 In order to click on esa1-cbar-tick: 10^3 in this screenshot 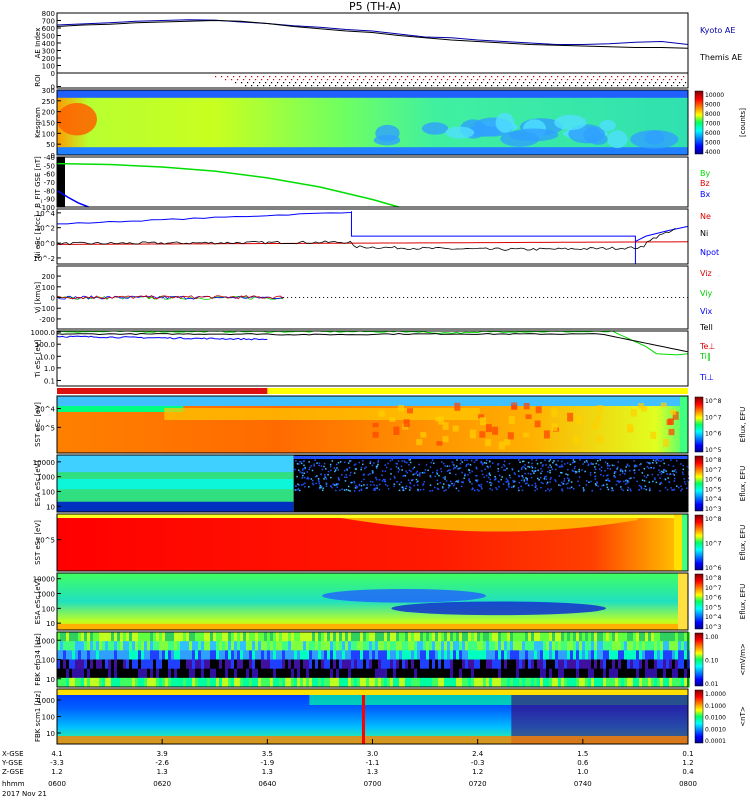, I will do `click(713, 509)`.